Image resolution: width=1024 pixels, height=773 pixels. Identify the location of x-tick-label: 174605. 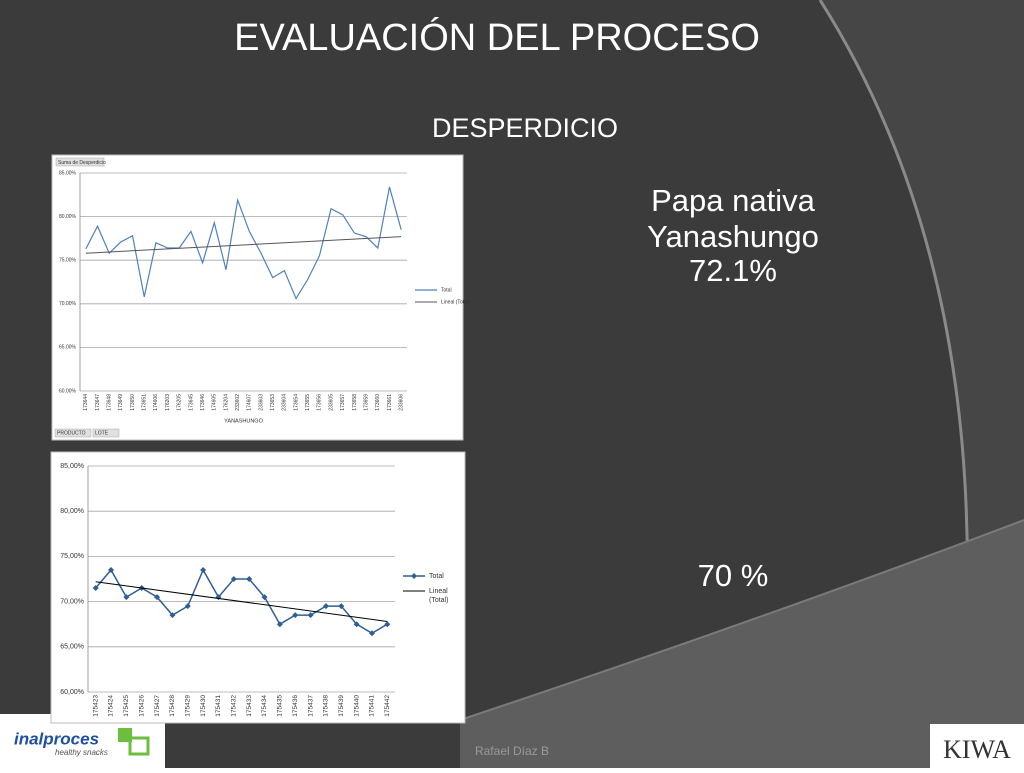
(215, 402).